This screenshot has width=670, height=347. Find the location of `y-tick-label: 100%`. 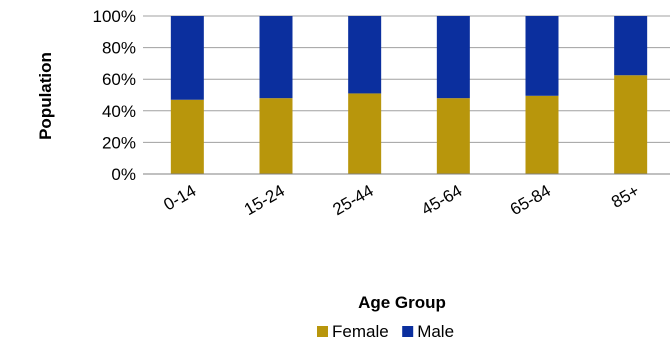

y-tick-label: 100% is located at coordinates (114, 16).